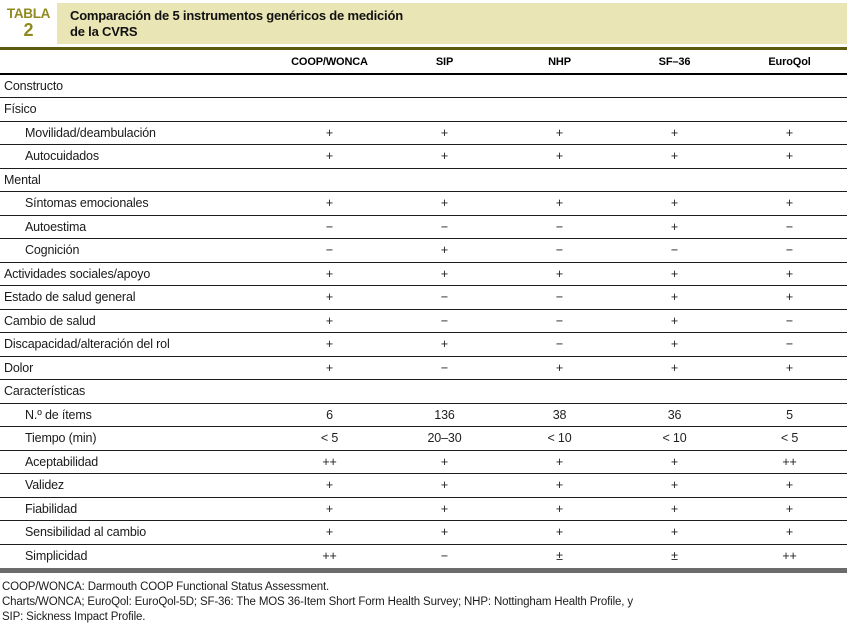 This screenshot has width=847, height=632. I want to click on table-bottom-rule, so click(423, 570).